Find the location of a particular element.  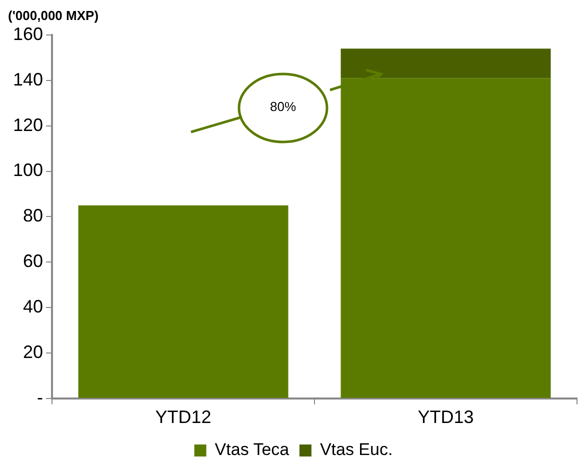

legend-label: Vtas Euc. is located at coordinates (356, 450).